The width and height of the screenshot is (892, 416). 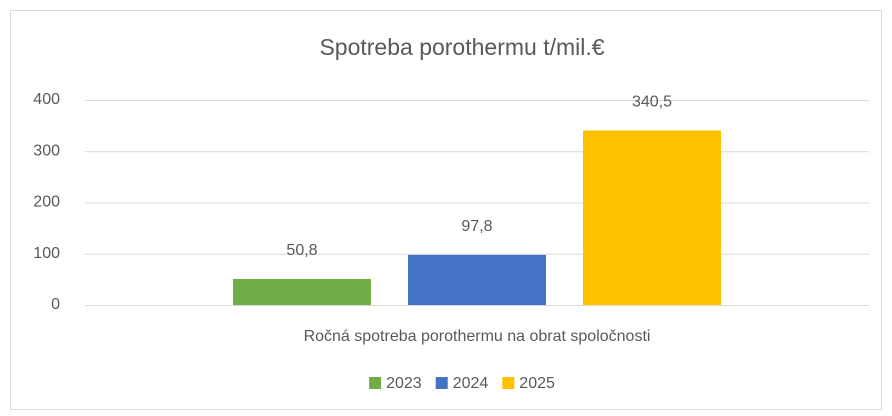 What do you see at coordinates (461, 47) in the screenshot?
I see `chart-title: Spotreba porothermu t/mil.€` at bounding box center [461, 47].